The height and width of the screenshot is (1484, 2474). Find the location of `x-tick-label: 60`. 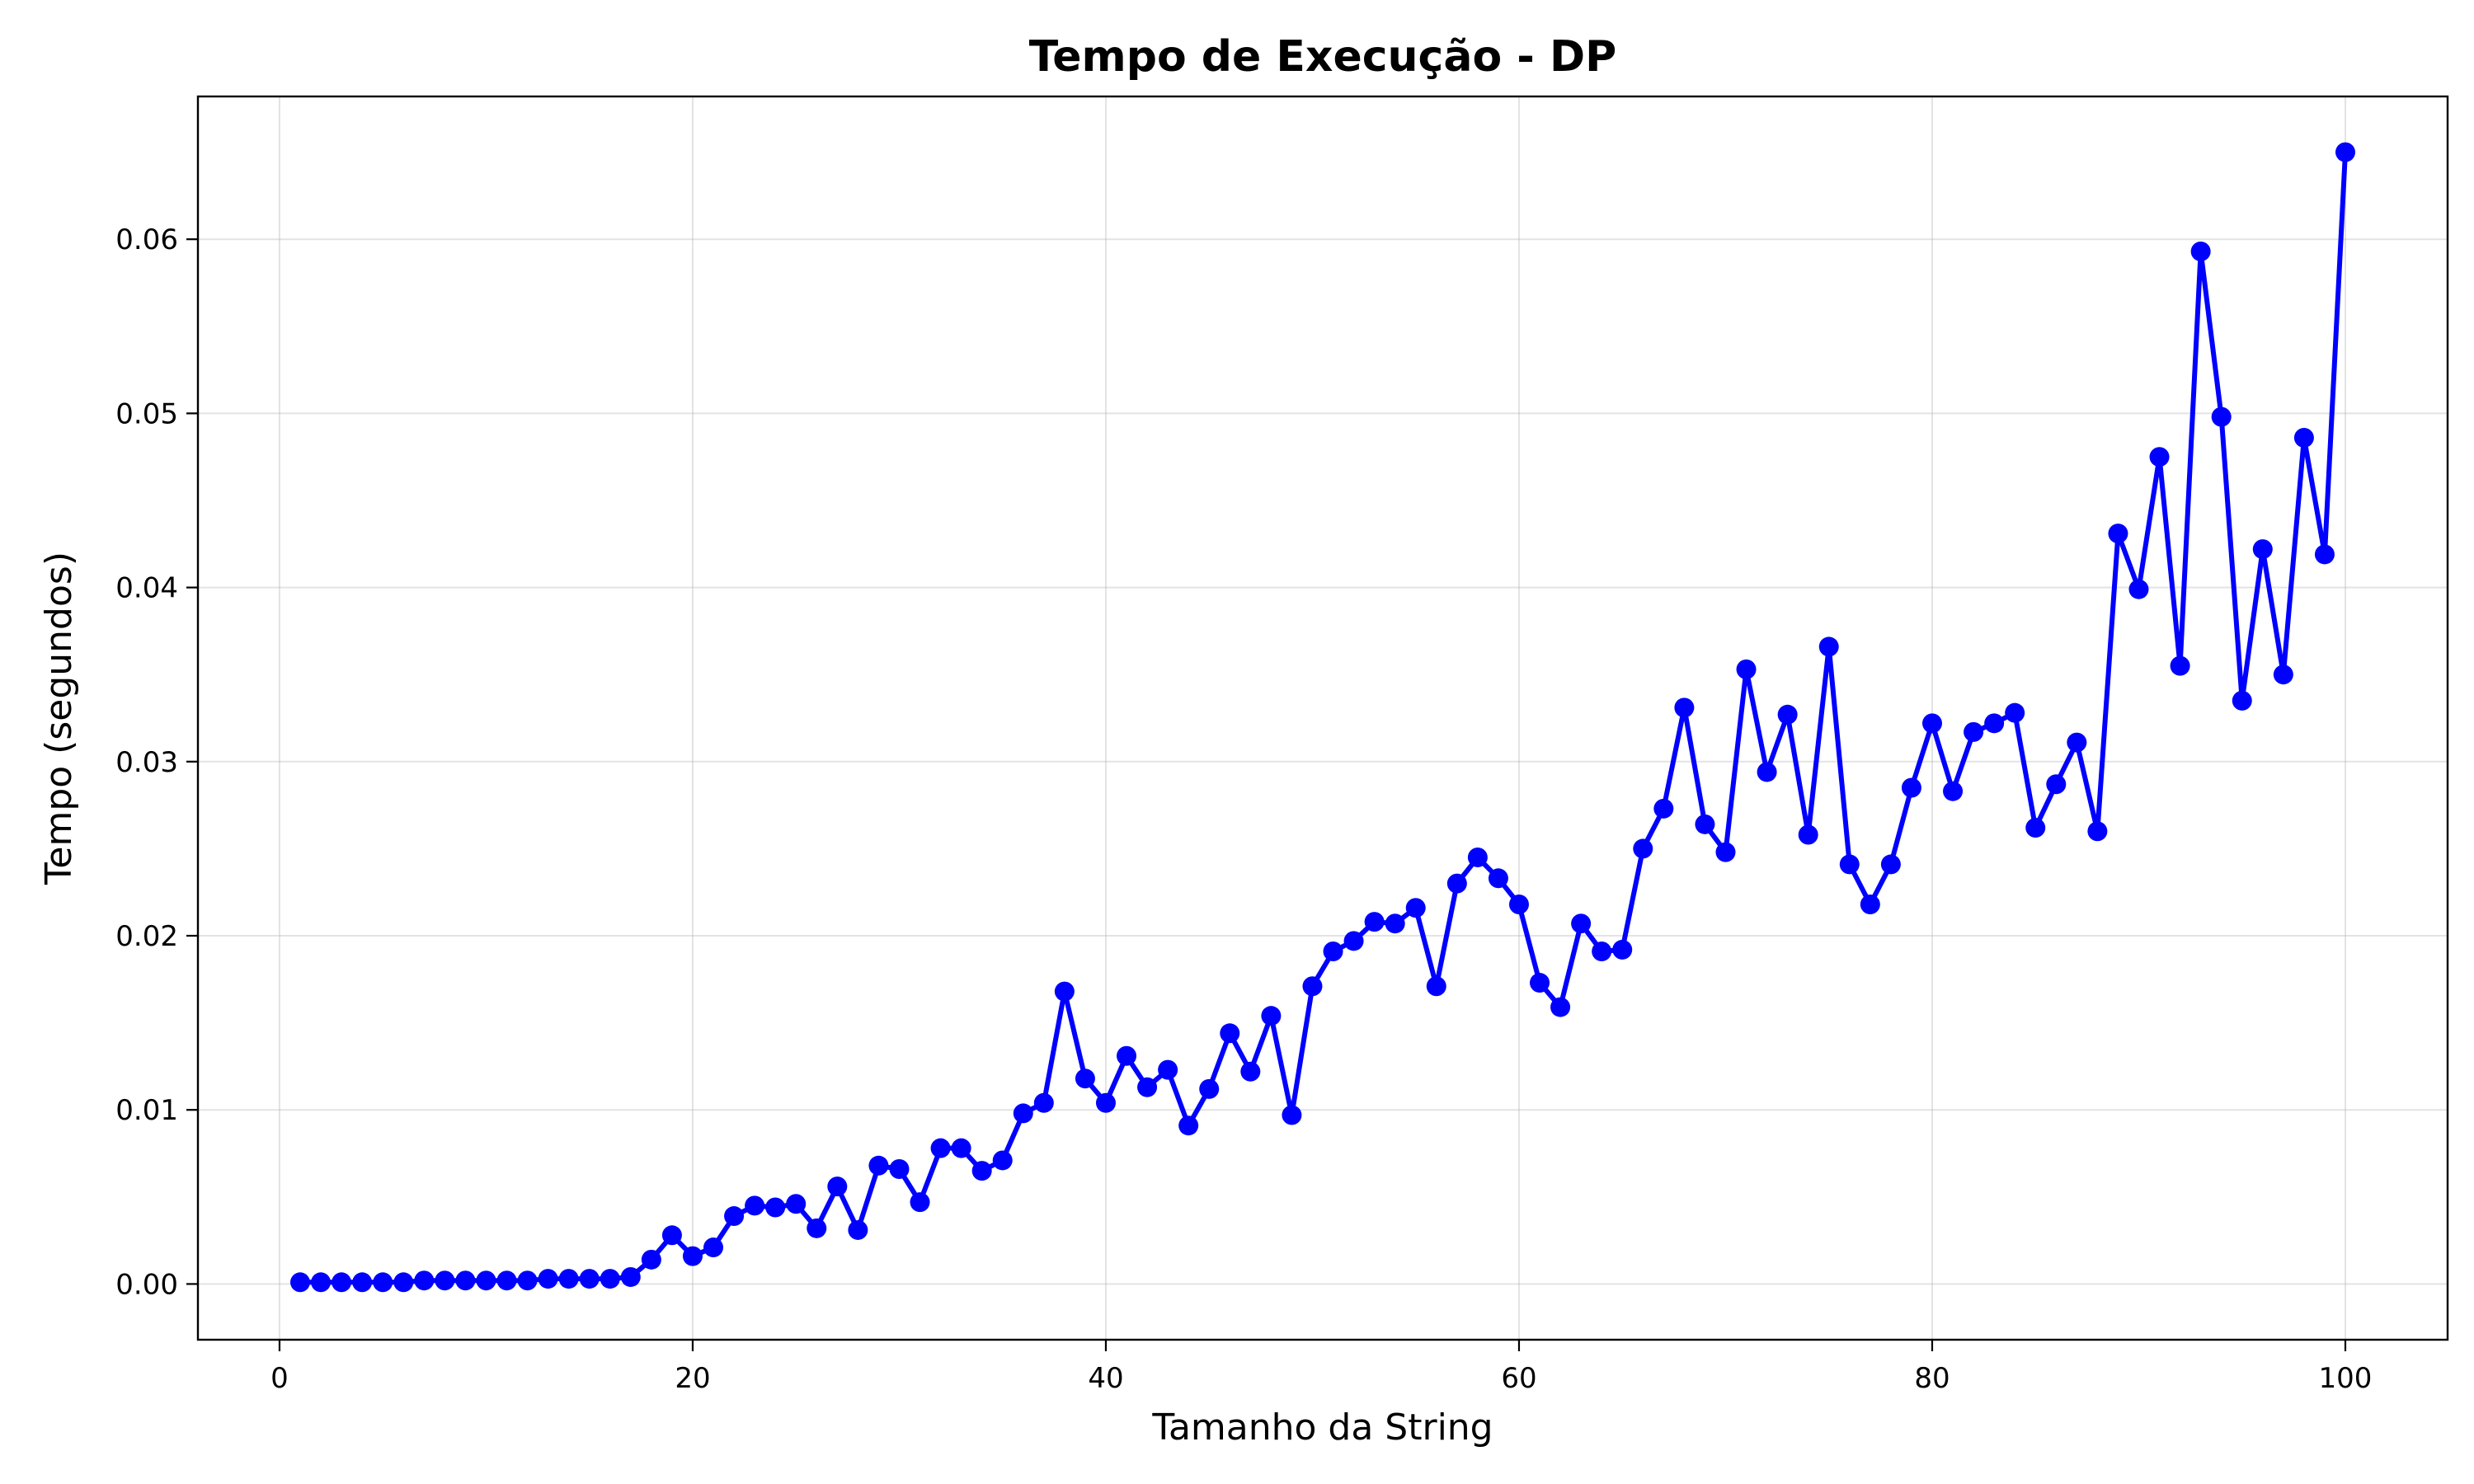

x-tick-label: 60 is located at coordinates (1518, 1378).